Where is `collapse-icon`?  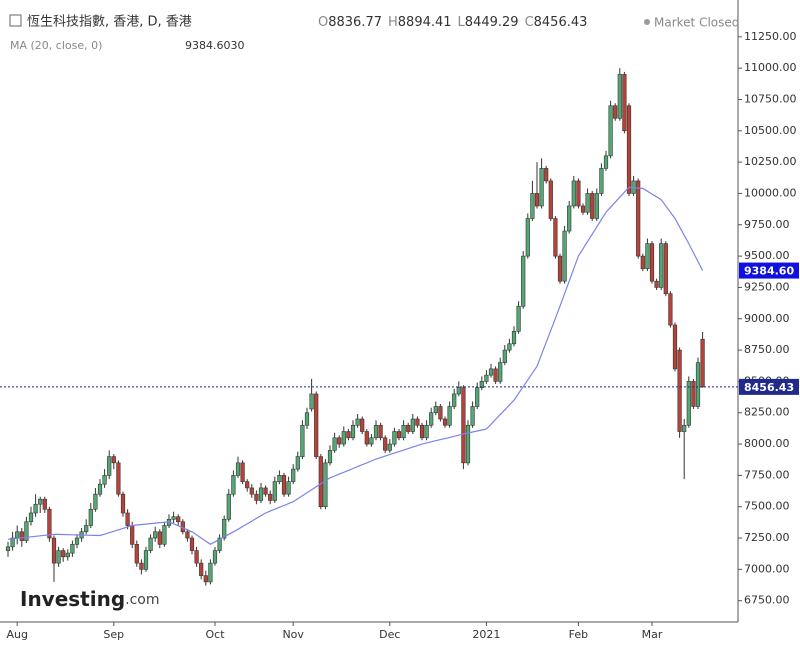
collapse-icon is located at coordinates (15, 20).